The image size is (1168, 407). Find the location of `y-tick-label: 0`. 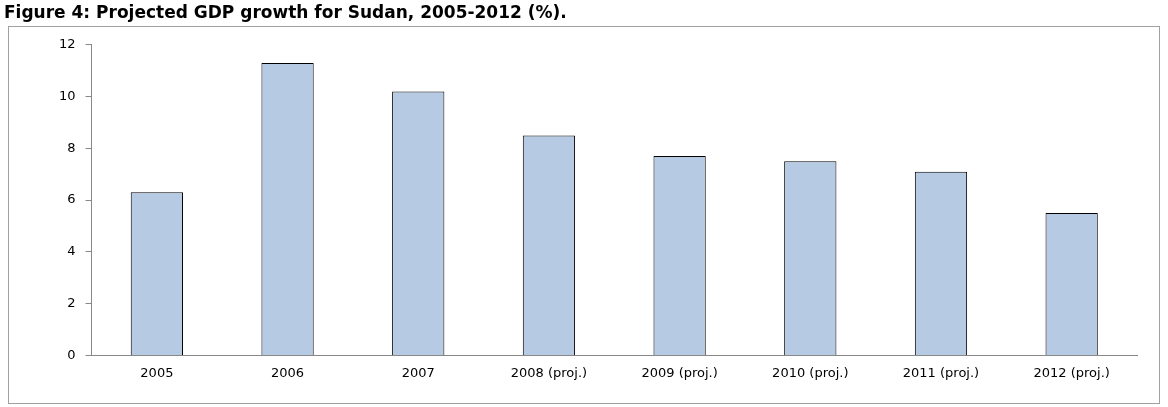

y-tick-label: 0 is located at coordinates (71, 354).